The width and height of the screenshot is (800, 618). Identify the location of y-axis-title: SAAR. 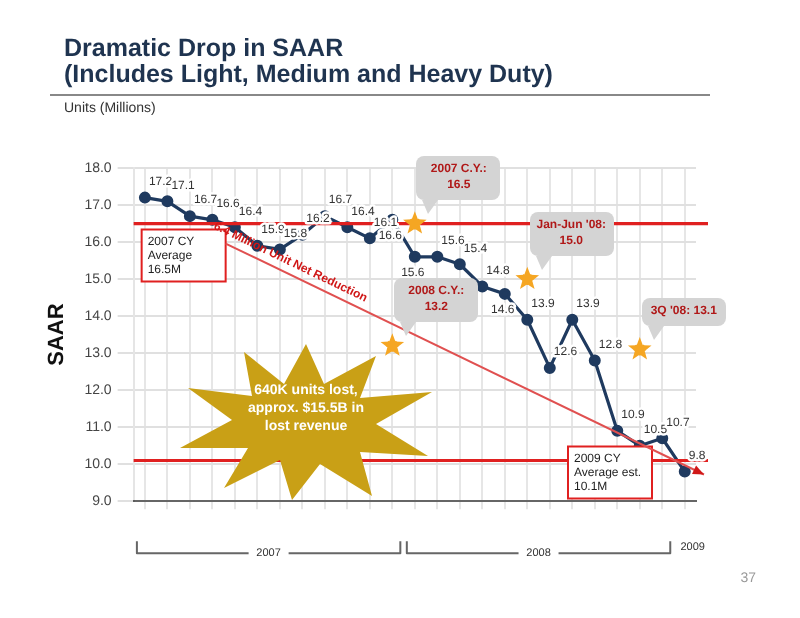
(57, 334).